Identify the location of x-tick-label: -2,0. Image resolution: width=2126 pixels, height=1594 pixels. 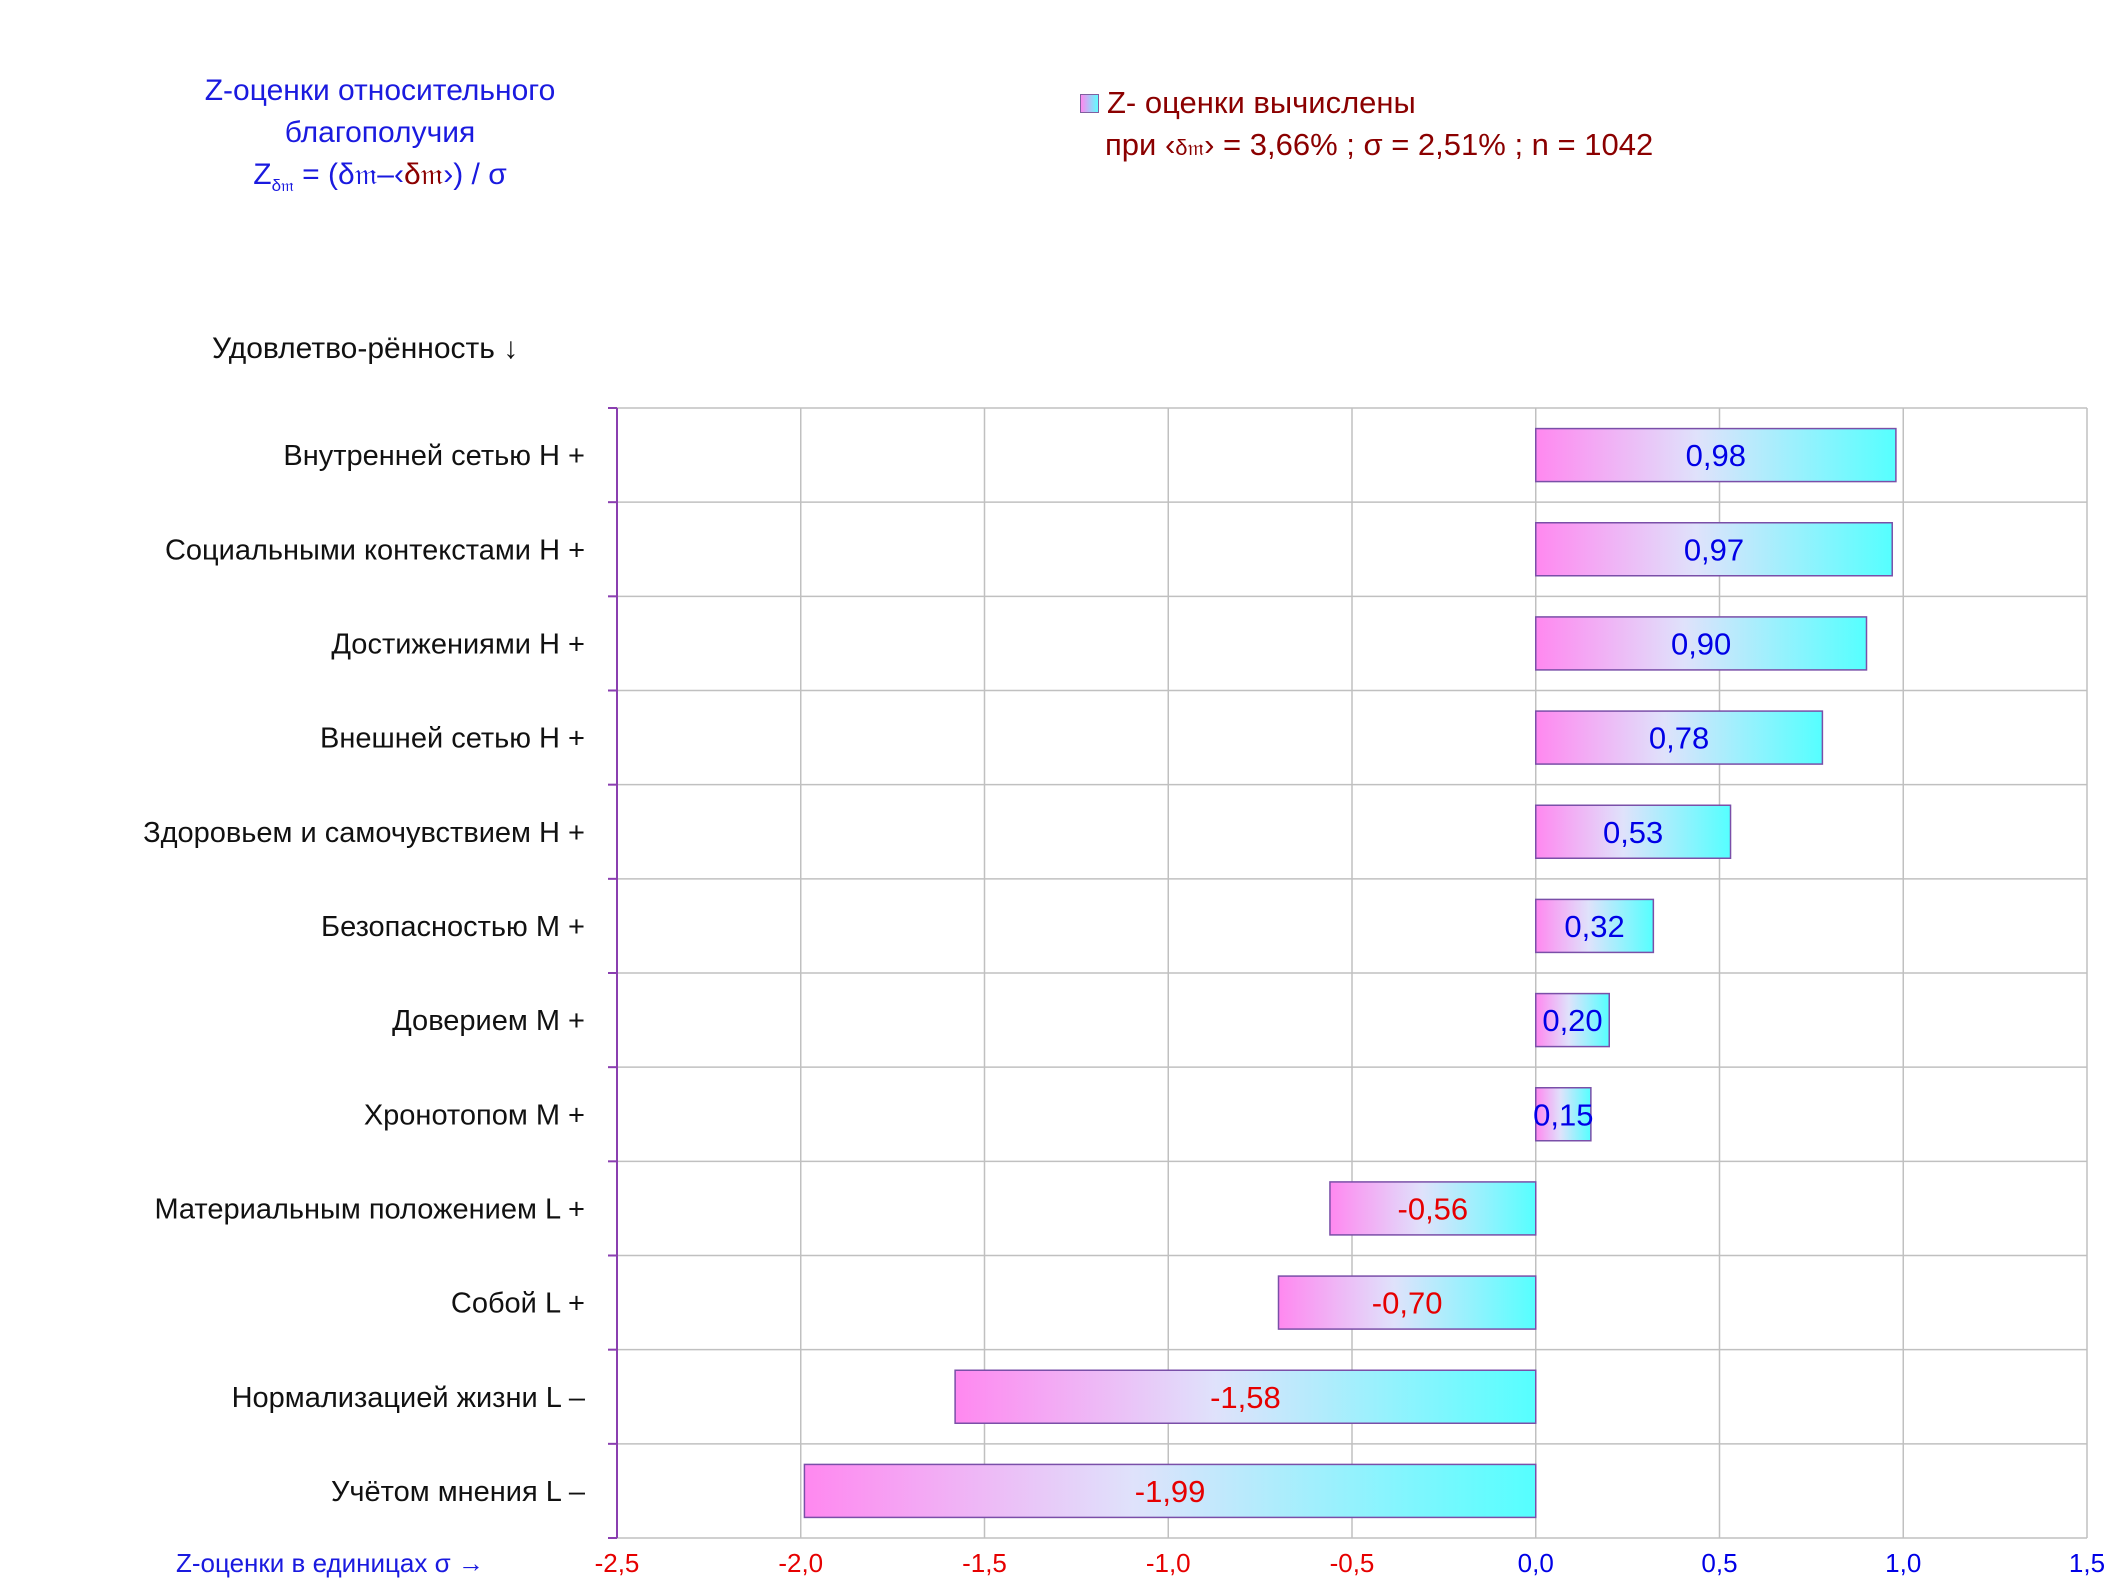
(800, 1563).